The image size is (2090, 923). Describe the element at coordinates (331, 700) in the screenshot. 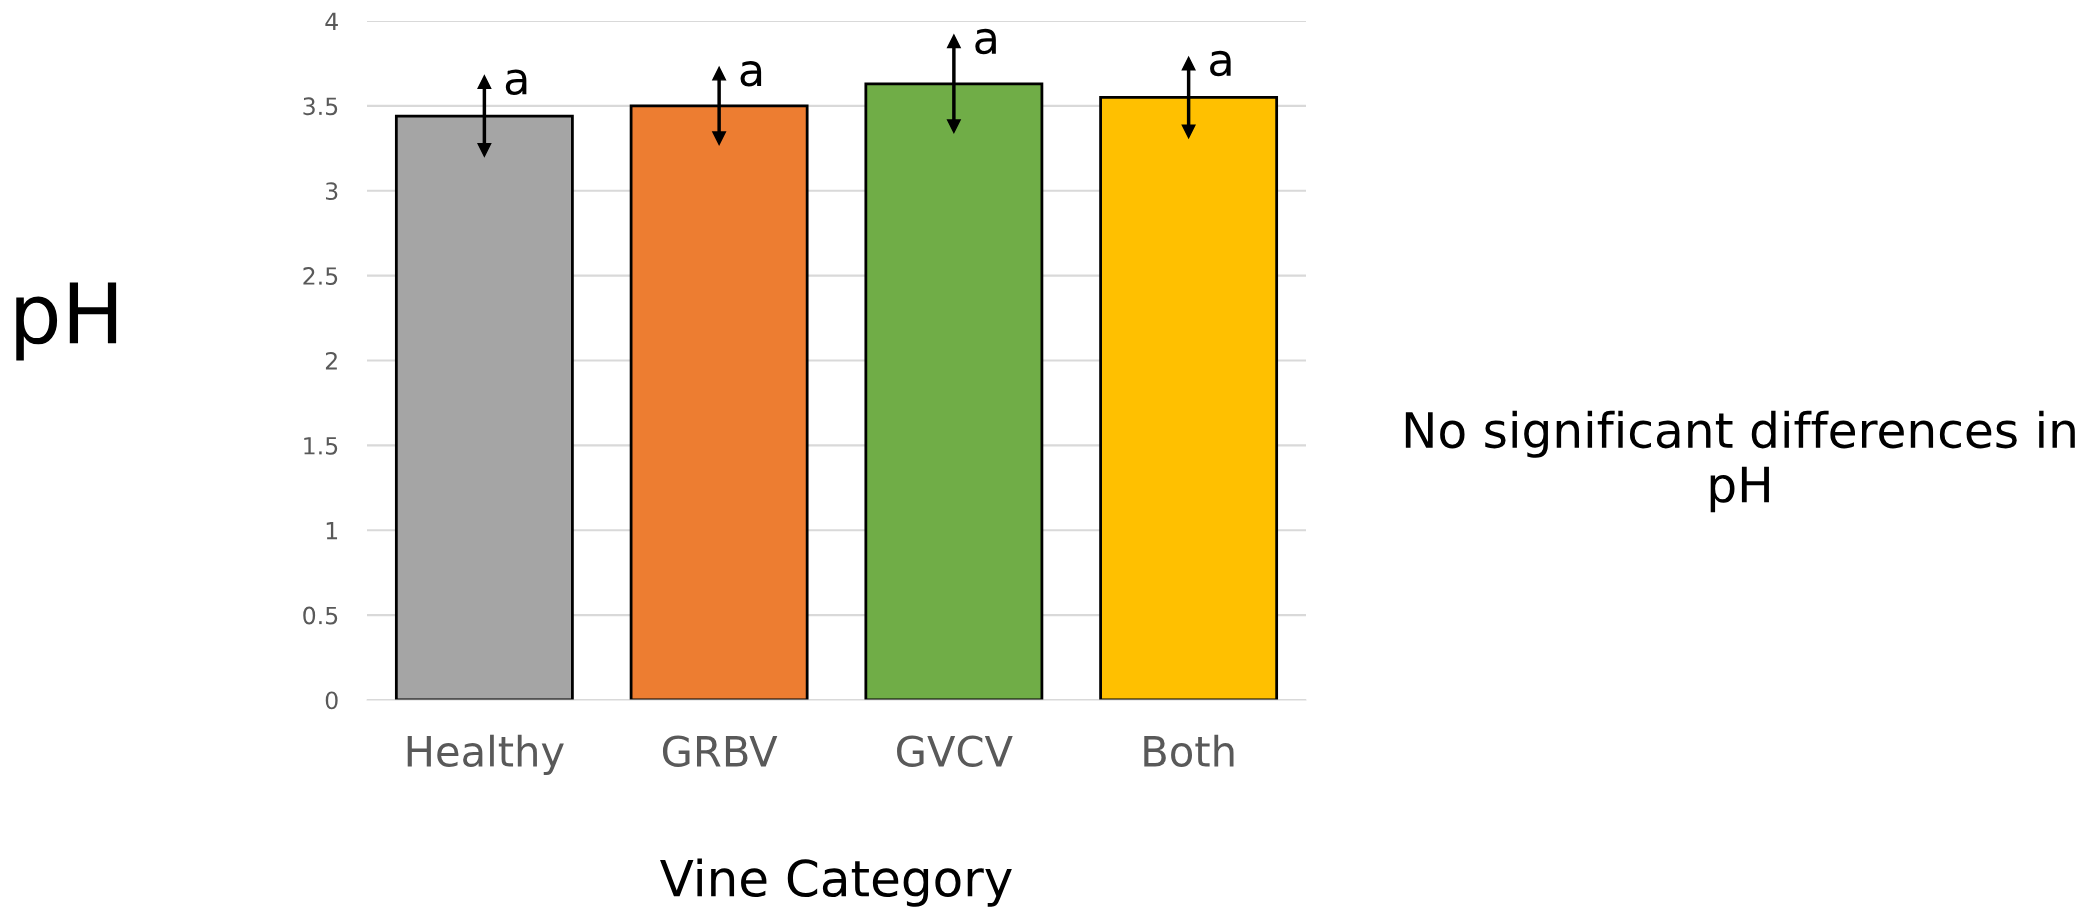

I see `y-tick-label: 0` at that location.